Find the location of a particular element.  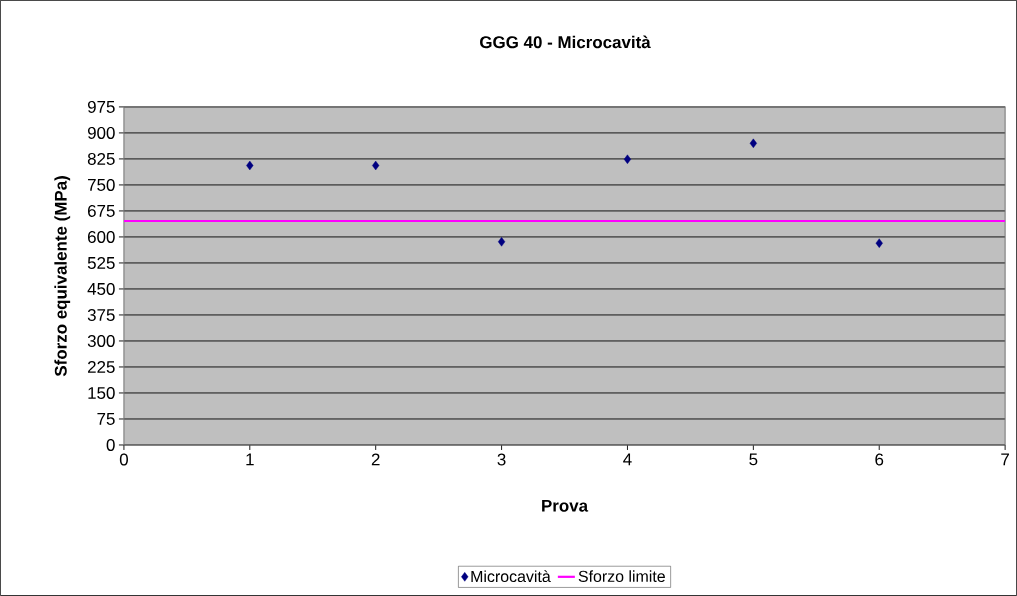

y-tick-label: 375 is located at coordinates (101, 315).